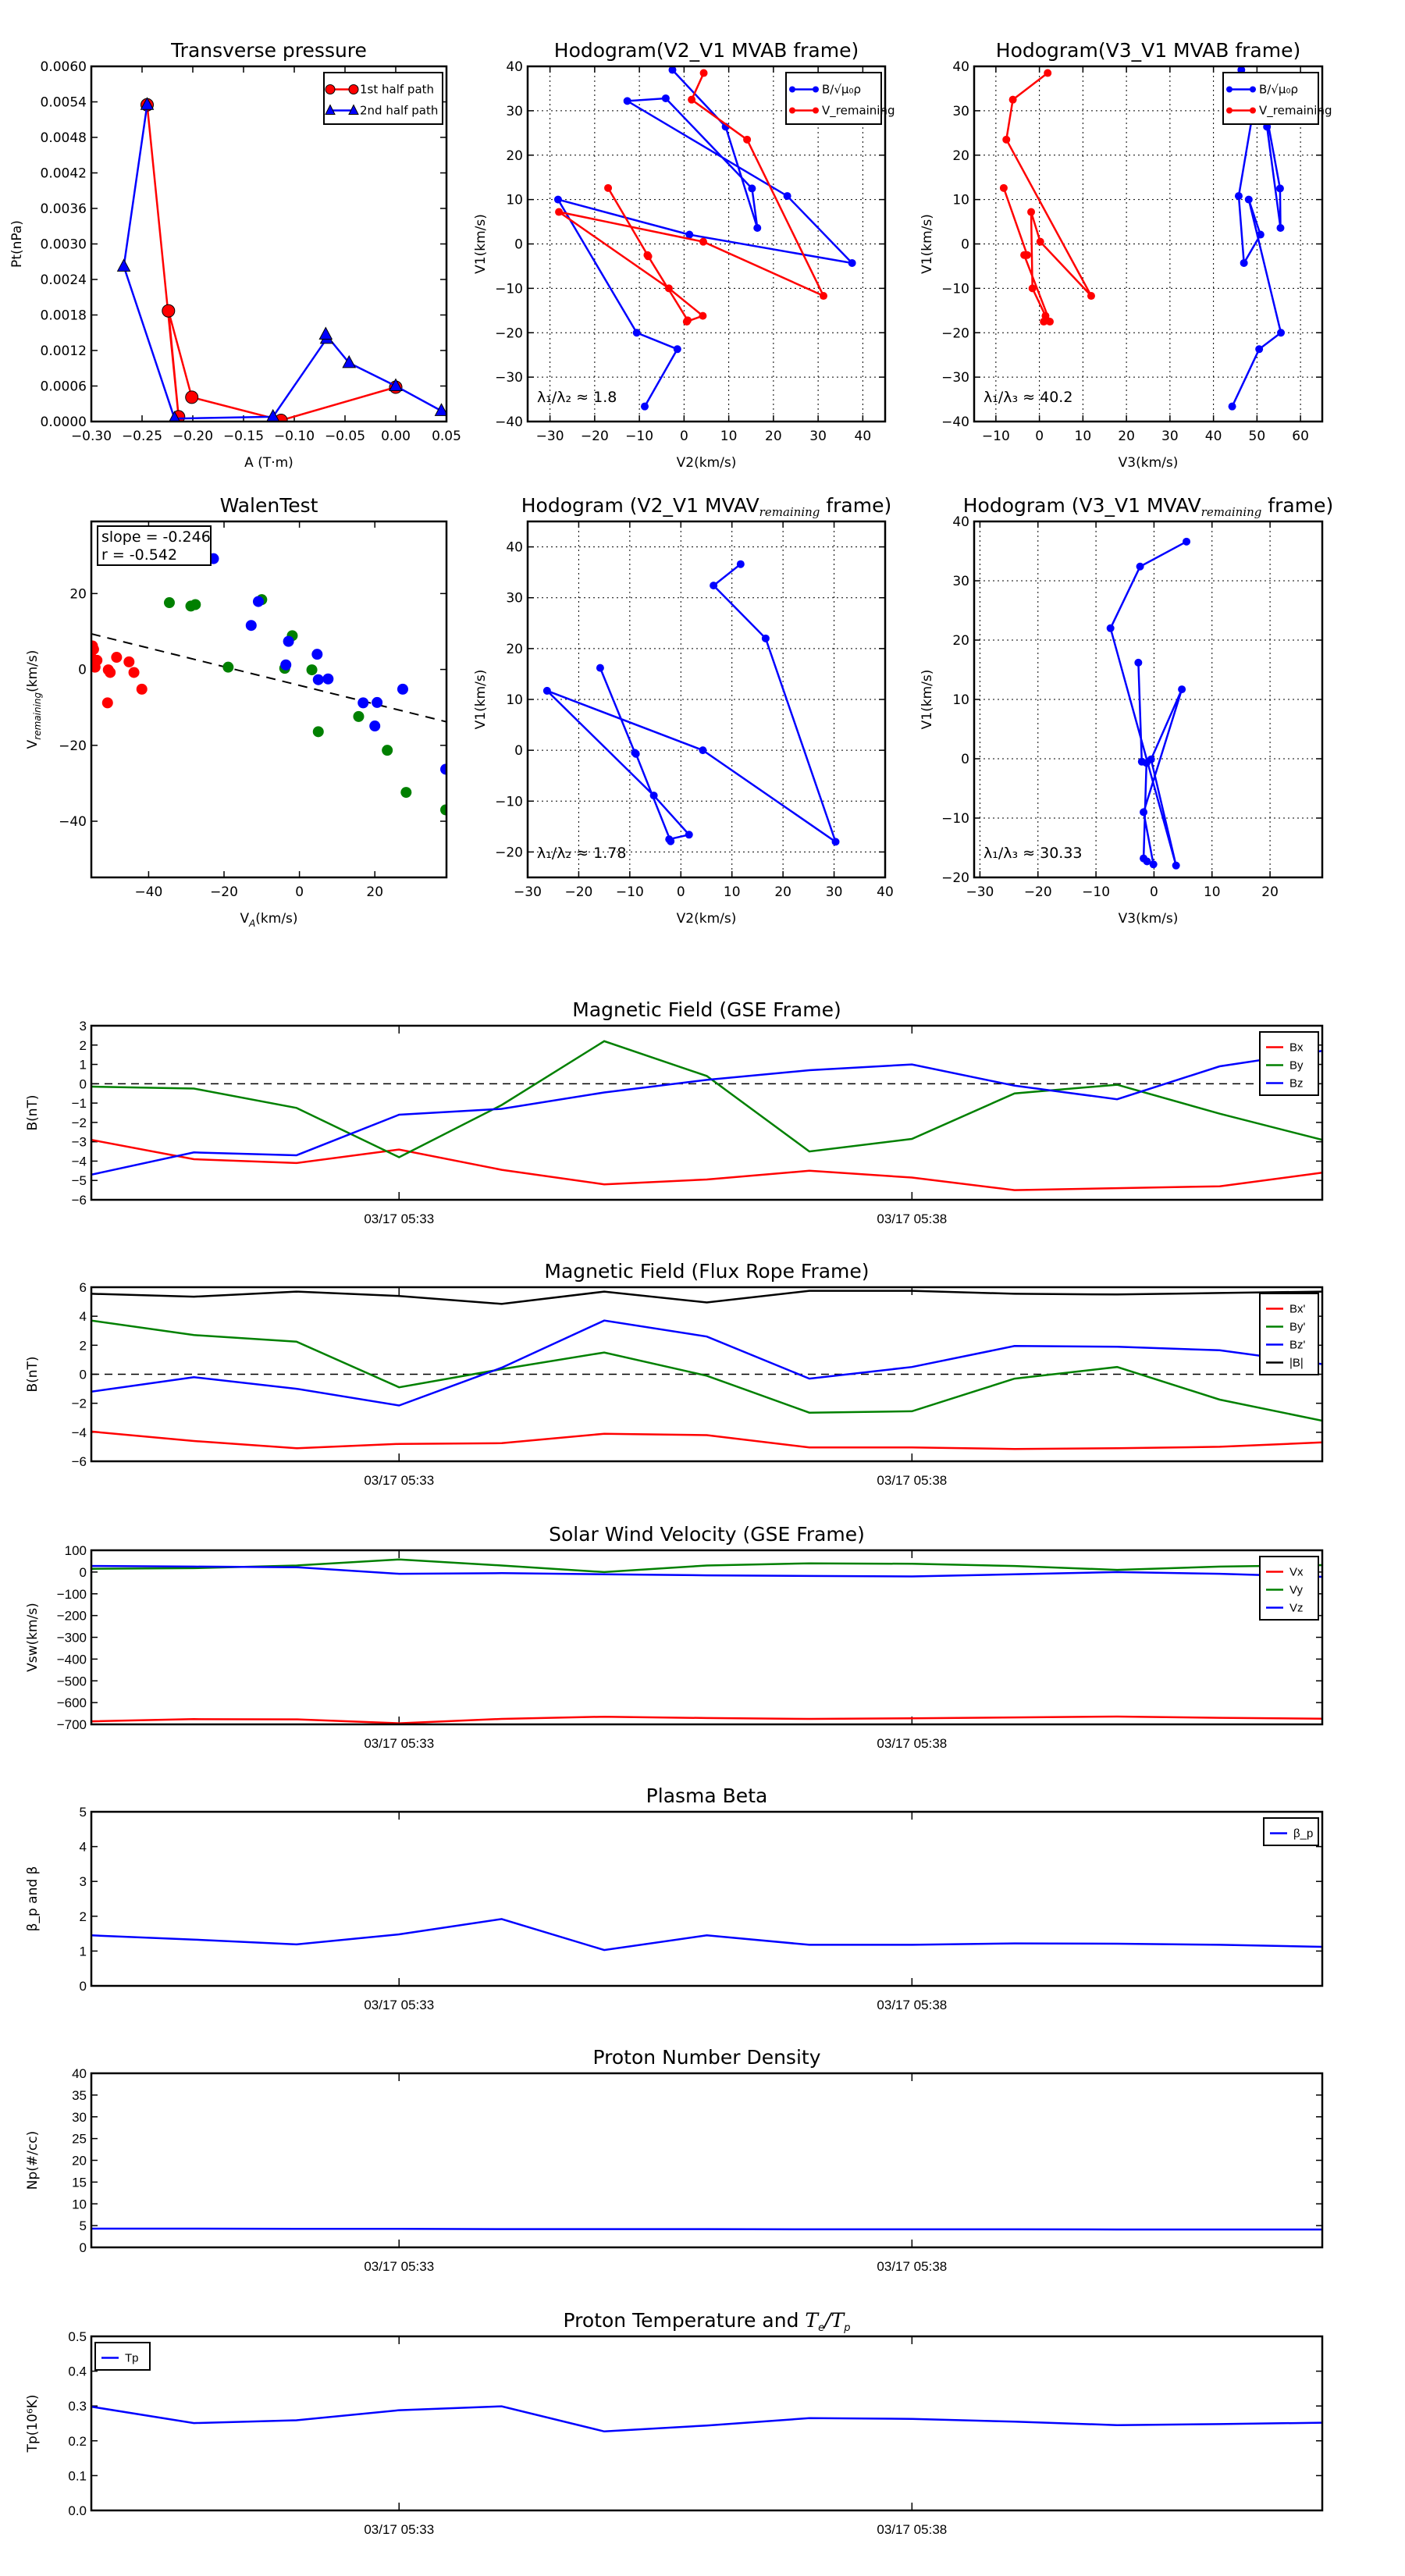 The width and height of the screenshot is (1405, 2576). I want to click on legend-label: B/√μ₀ρ, so click(1279, 90).